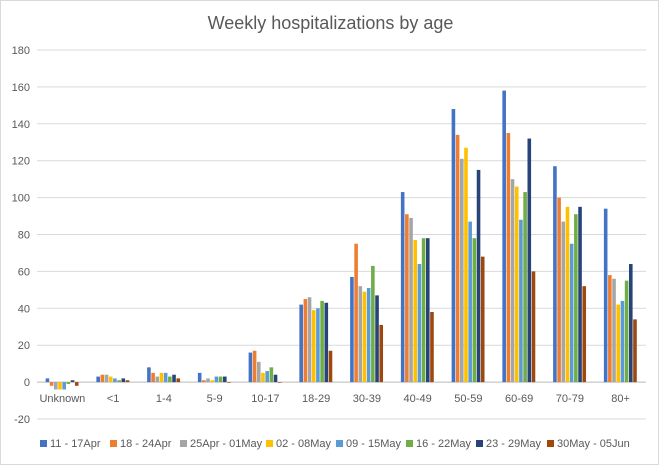 The height and width of the screenshot is (466, 659). Describe the element at coordinates (304, 444) in the screenshot. I see `legend-label: 02 - 08May` at that location.